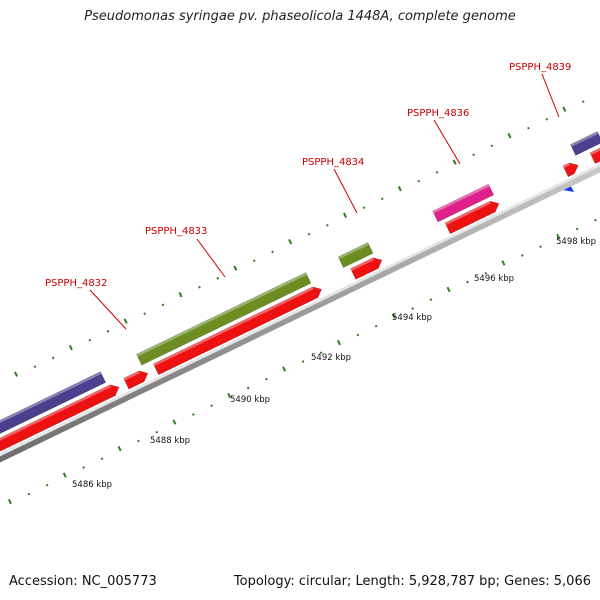  Describe the element at coordinates (594, 152) in the screenshot. I see `cds-bar-edge-highlight` at that location.